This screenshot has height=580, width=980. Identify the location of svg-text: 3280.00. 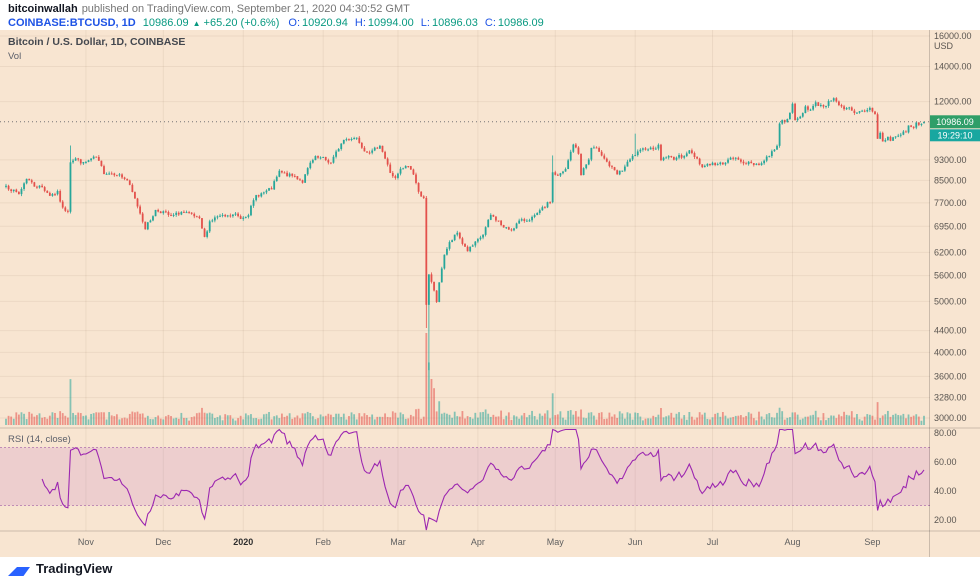
(950, 398).